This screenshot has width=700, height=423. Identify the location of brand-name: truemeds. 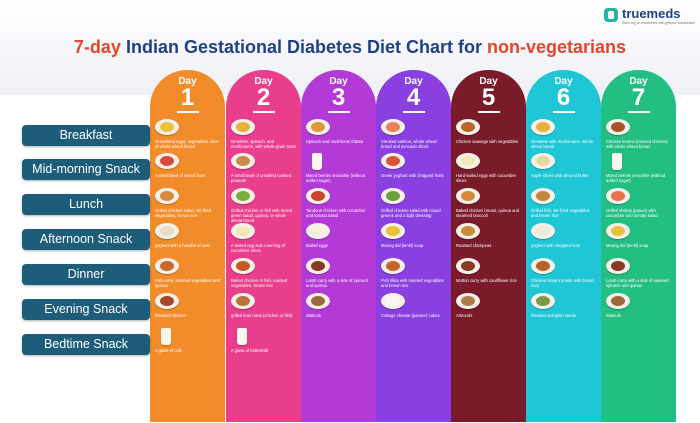
(651, 13).